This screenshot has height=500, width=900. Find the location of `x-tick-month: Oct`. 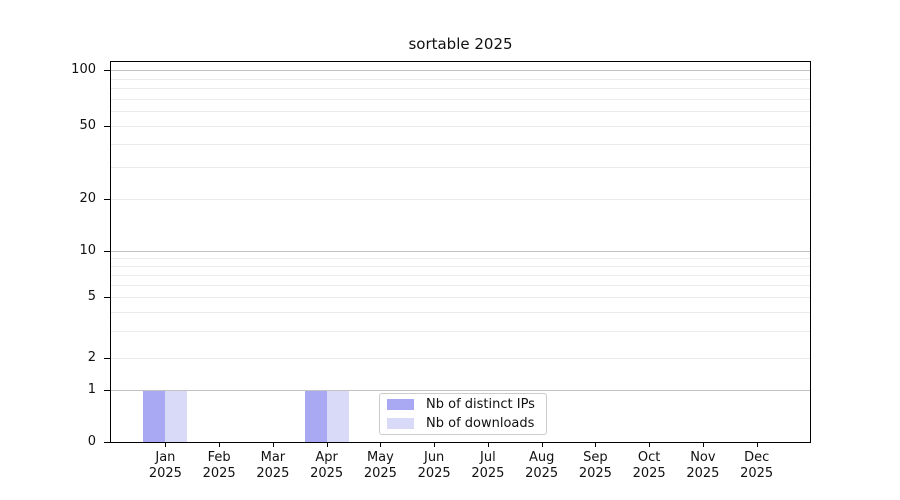

x-tick-month: Oct is located at coordinates (649, 457).